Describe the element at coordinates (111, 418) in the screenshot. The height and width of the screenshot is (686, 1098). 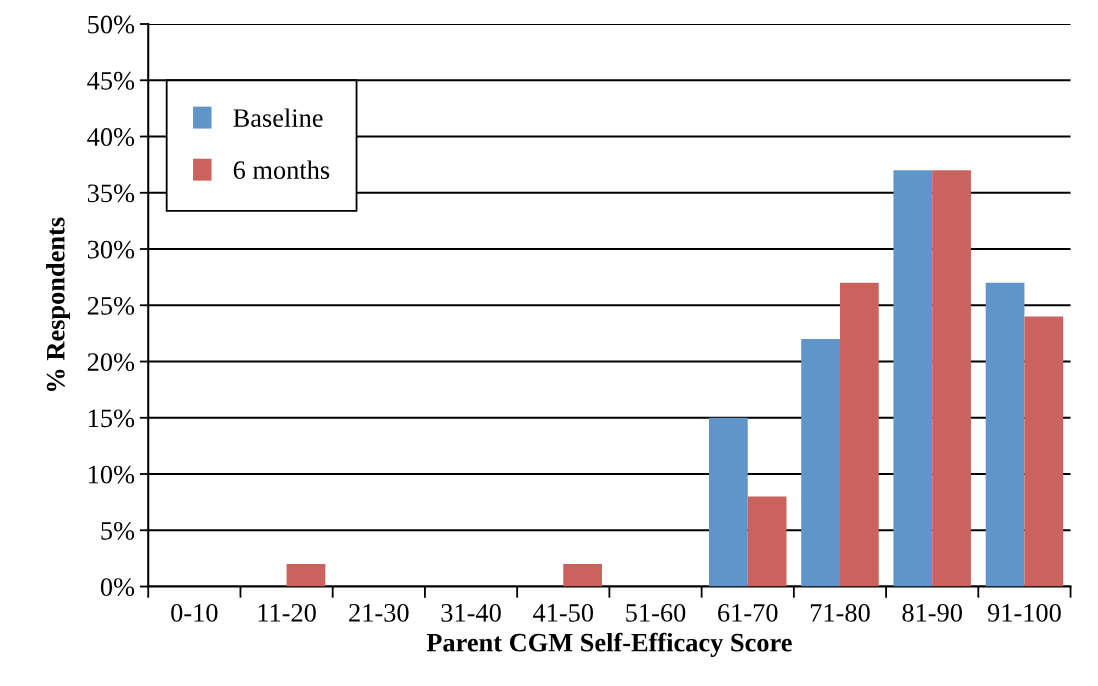
I see `y-tick-label: 15%` at that location.